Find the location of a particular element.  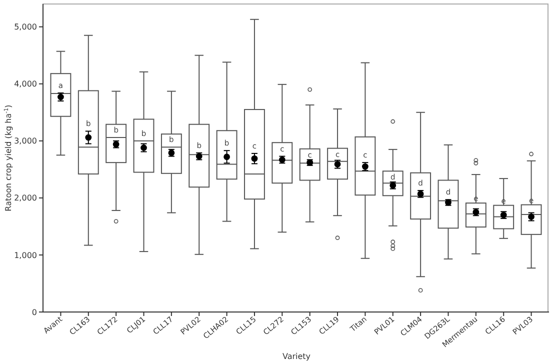

y-tick-label: 0 is located at coordinates (34, 312).